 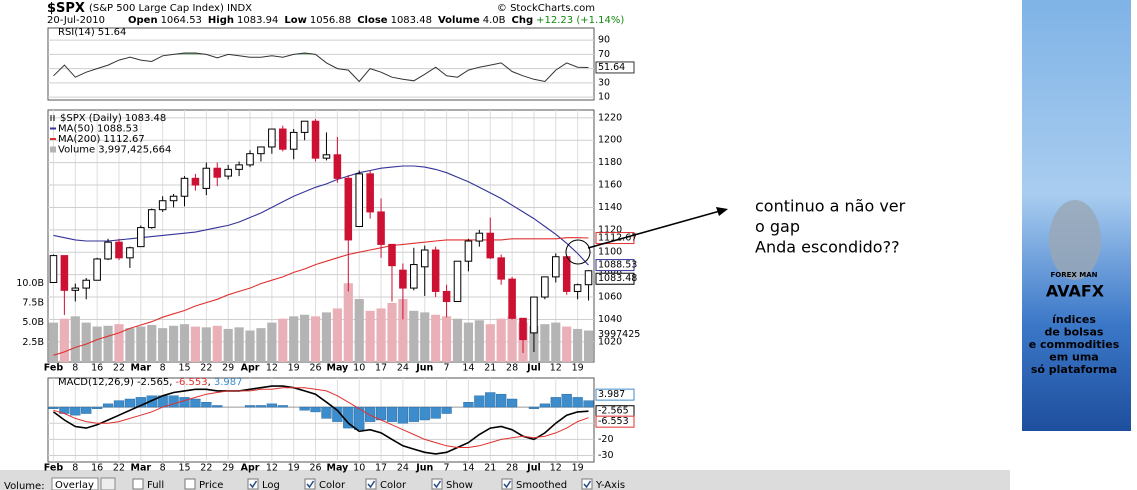 I want to click on value-tag: 51.64, so click(x=611, y=67).